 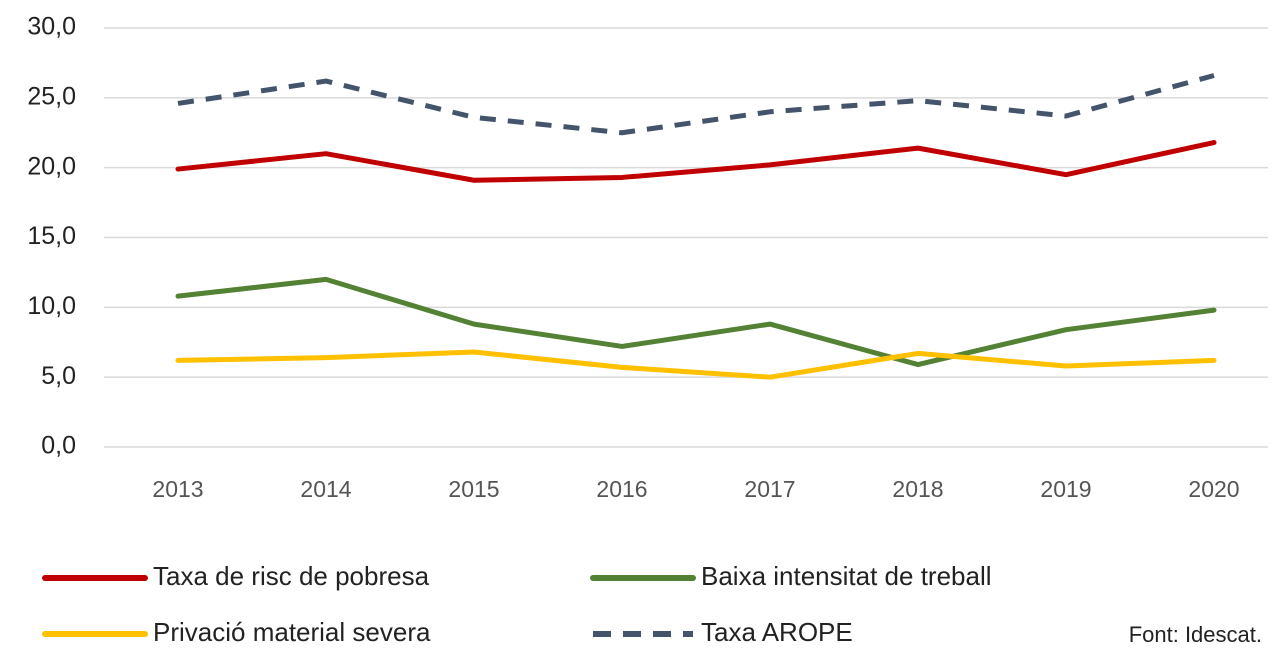 I want to click on y-tick-label: 5,0, so click(x=58, y=376).